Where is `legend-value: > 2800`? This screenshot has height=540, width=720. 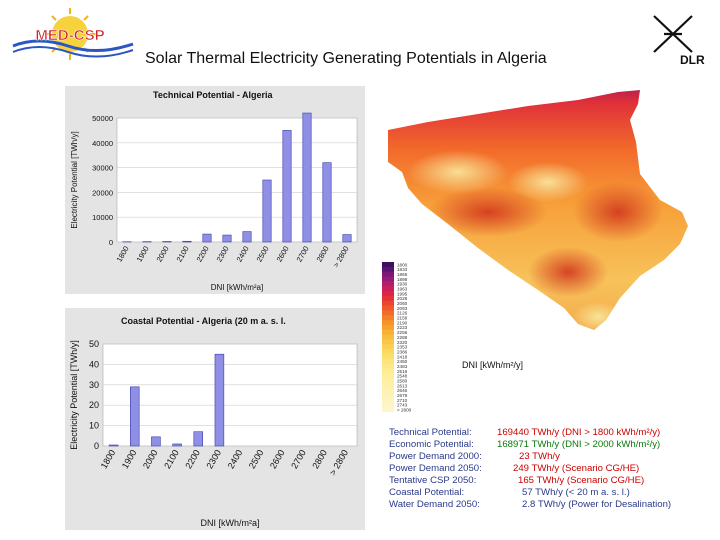 legend-value: > 2800 is located at coordinates (404, 410).